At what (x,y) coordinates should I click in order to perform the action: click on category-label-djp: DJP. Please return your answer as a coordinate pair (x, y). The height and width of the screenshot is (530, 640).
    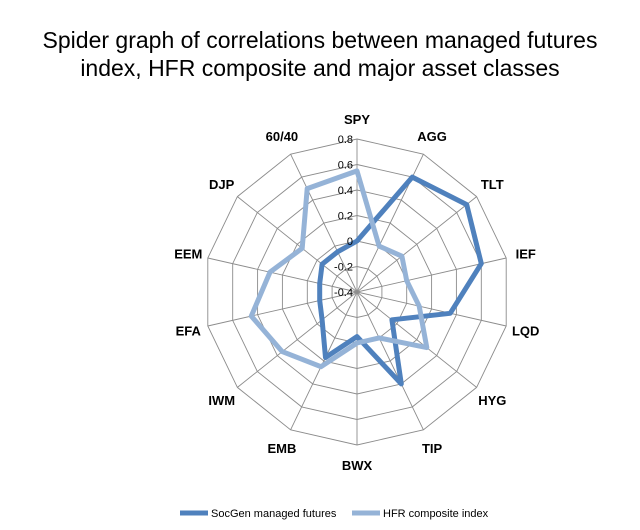
    Looking at the image, I should click on (222, 184).